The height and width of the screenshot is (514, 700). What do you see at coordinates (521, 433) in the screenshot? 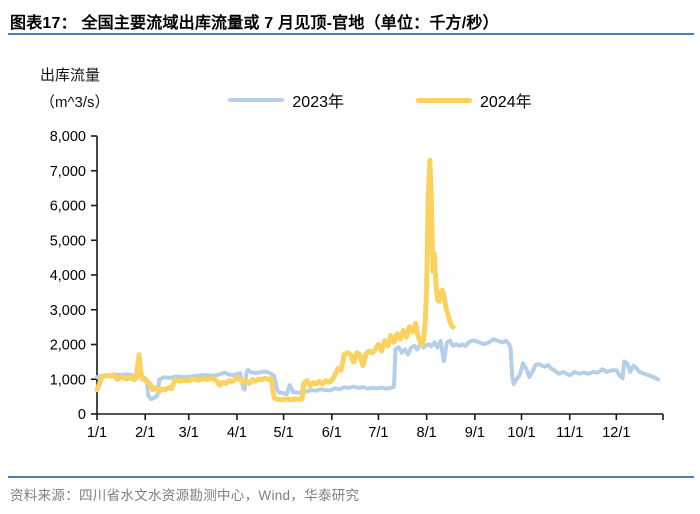
I see `x-tick-label: 10/1` at bounding box center [521, 433].